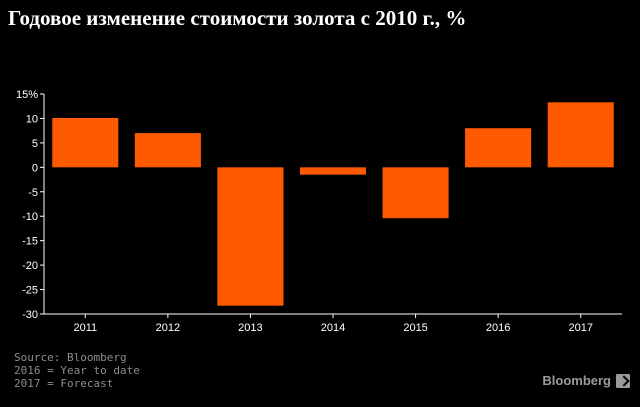 The height and width of the screenshot is (407, 640). Describe the element at coordinates (30, 315) in the screenshot. I see `y-tick-label: -30` at that location.